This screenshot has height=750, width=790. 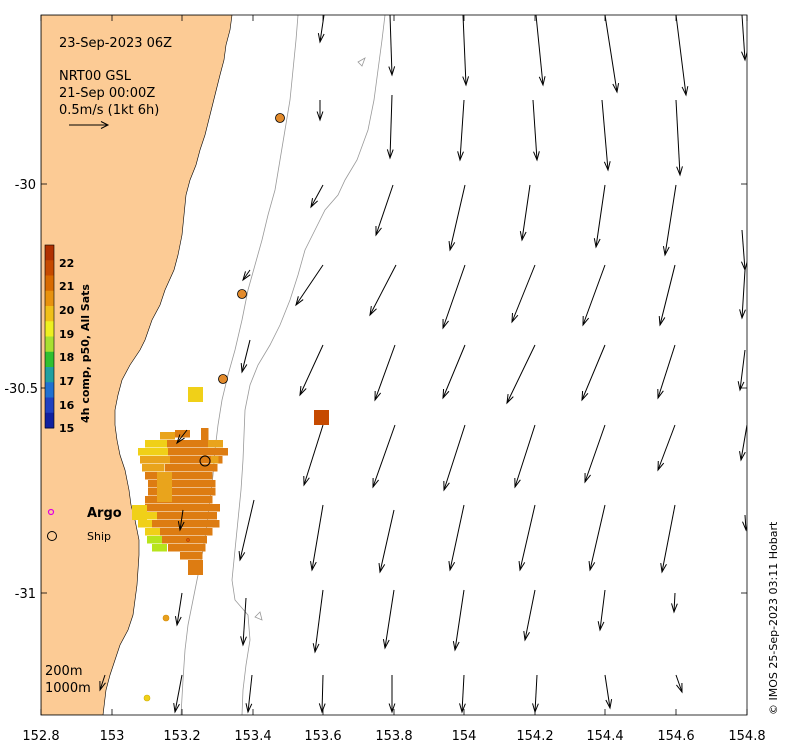 I want to click on x-tick-label: 152.8, so click(x=40, y=736).